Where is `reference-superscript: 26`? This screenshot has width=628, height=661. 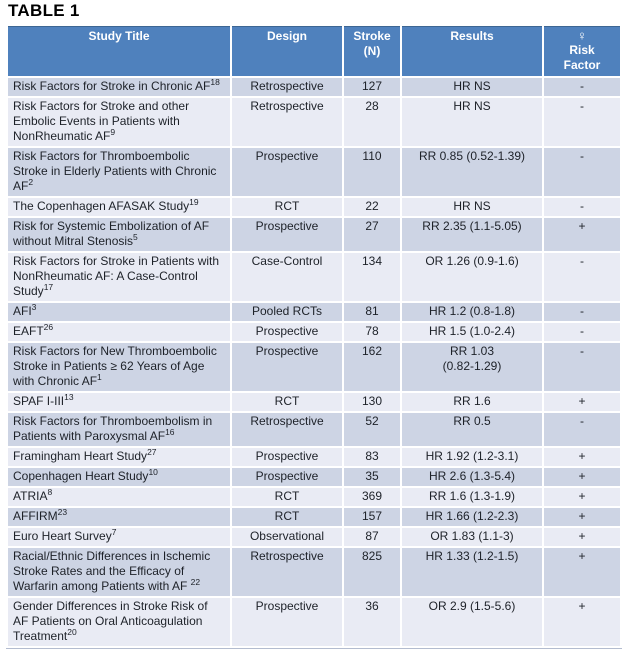 reference-superscript: 26 is located at coordinates (48, 327).